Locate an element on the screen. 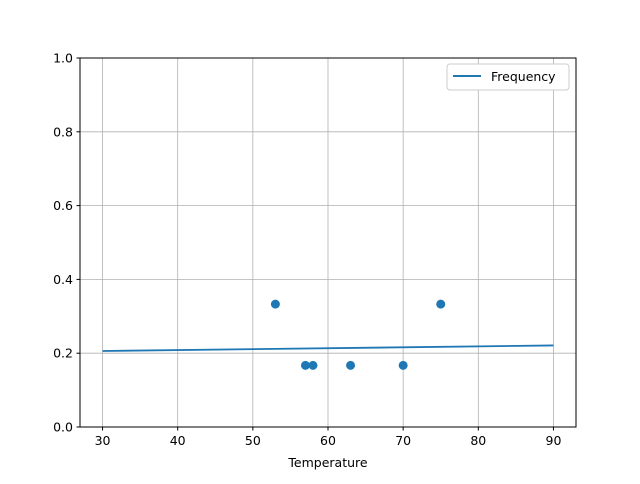 The width and height of the screenshot is (640, 484). x-axis-label: Temperature is located at coordinates (327, 462).